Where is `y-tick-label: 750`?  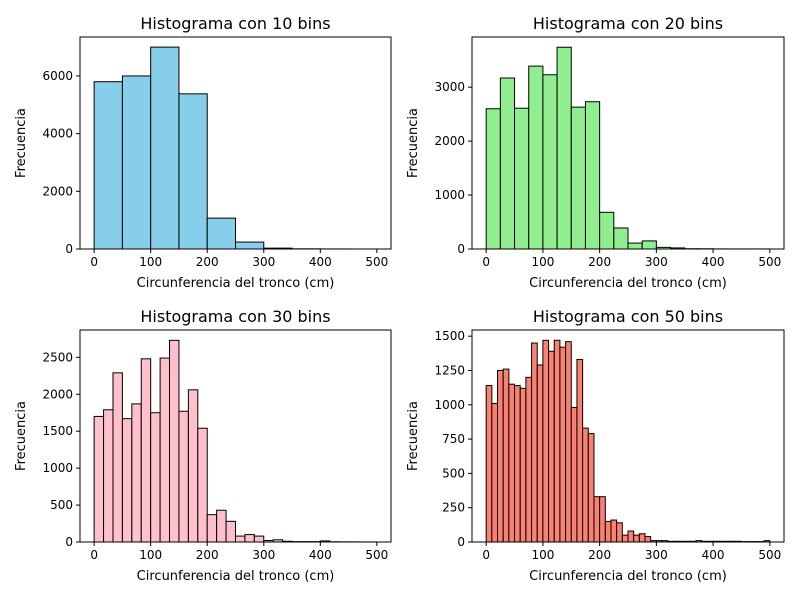
y-tick-label: 750 is located at coordinates (453, 439).